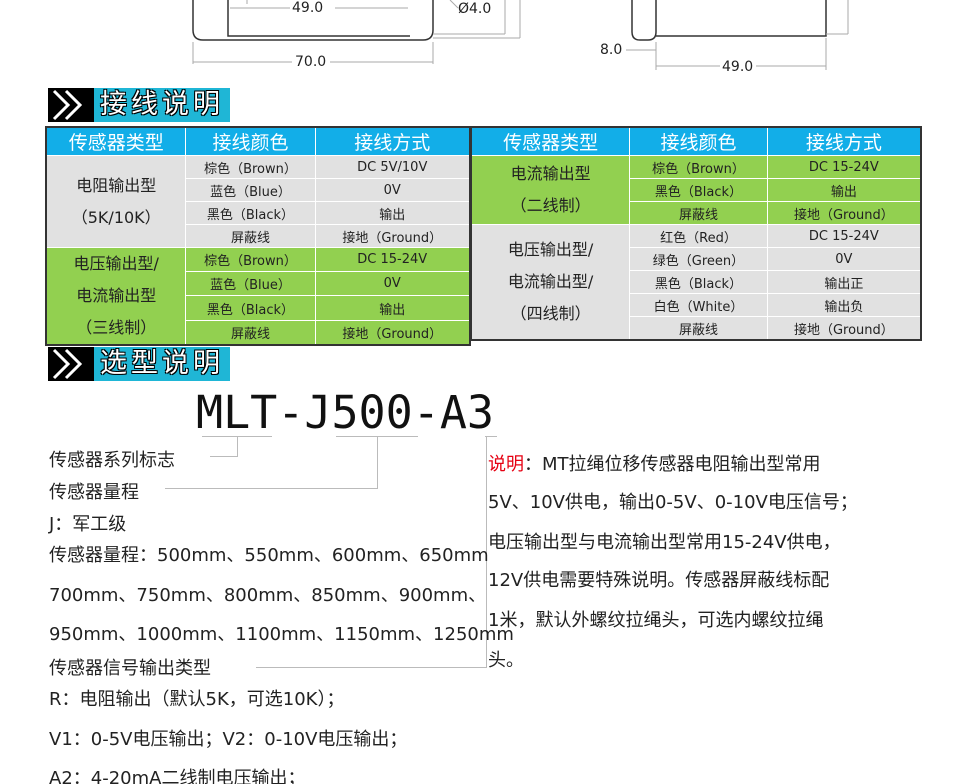 The width and height of the screenshot is (960, 784). Describe the element at coordinates (506, 660) in the screenshot. I see `note-line: 头。` at that location.